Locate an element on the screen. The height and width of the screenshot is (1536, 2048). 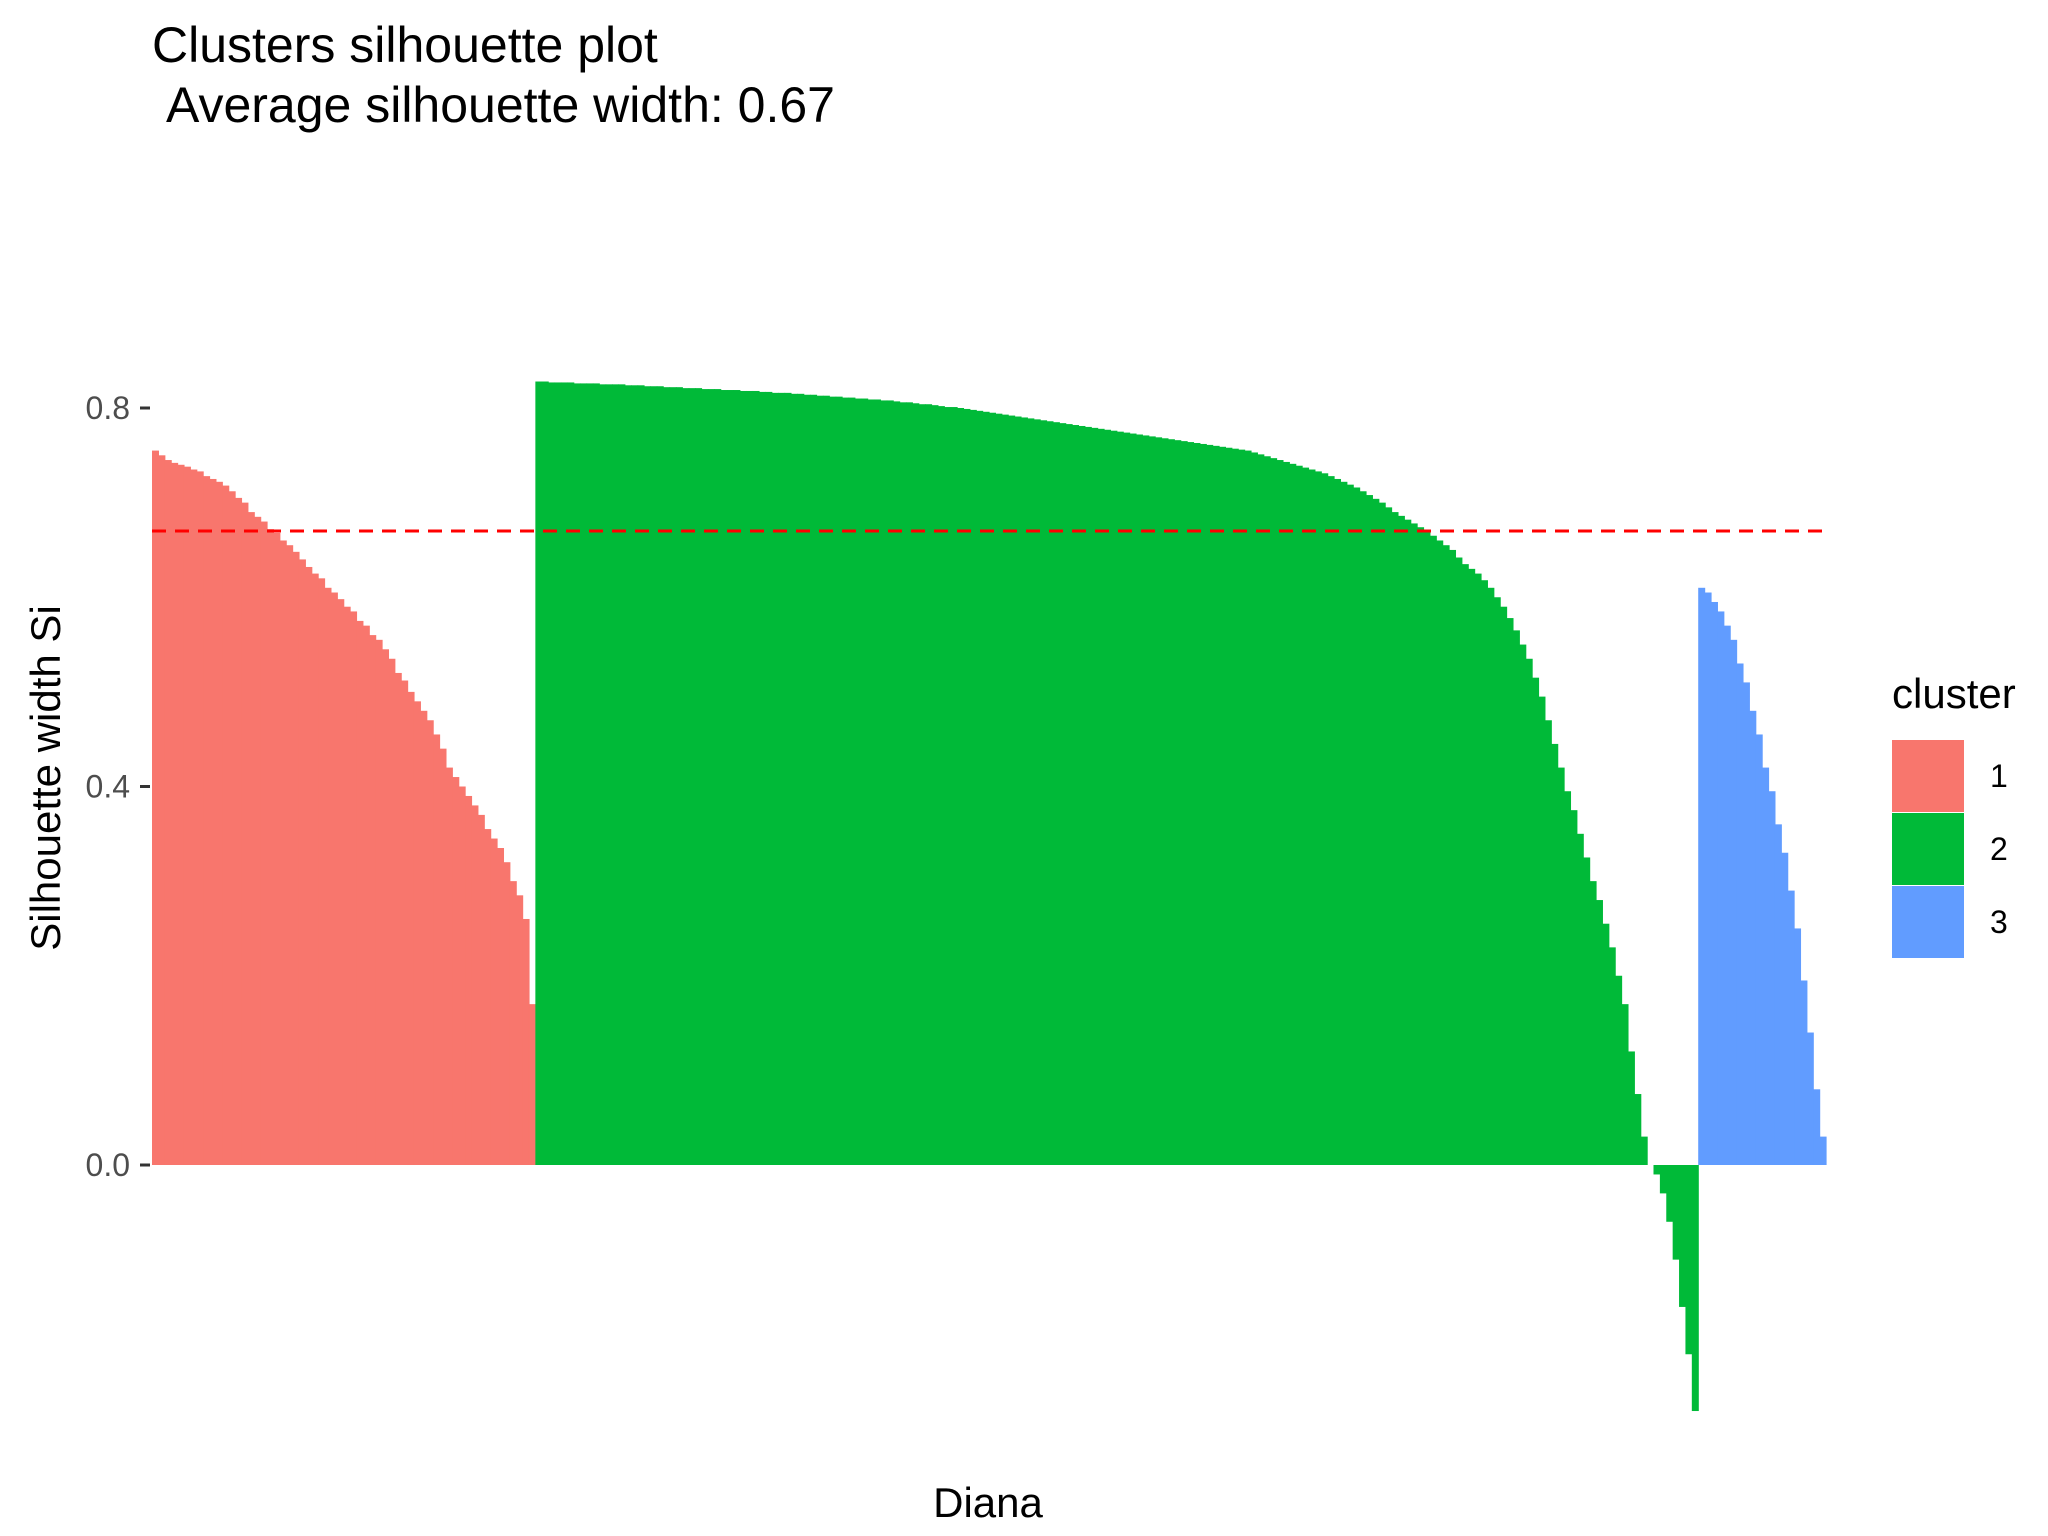
y-axis: 0.0 0.4 0.8 is located at coordinates (118, 786).